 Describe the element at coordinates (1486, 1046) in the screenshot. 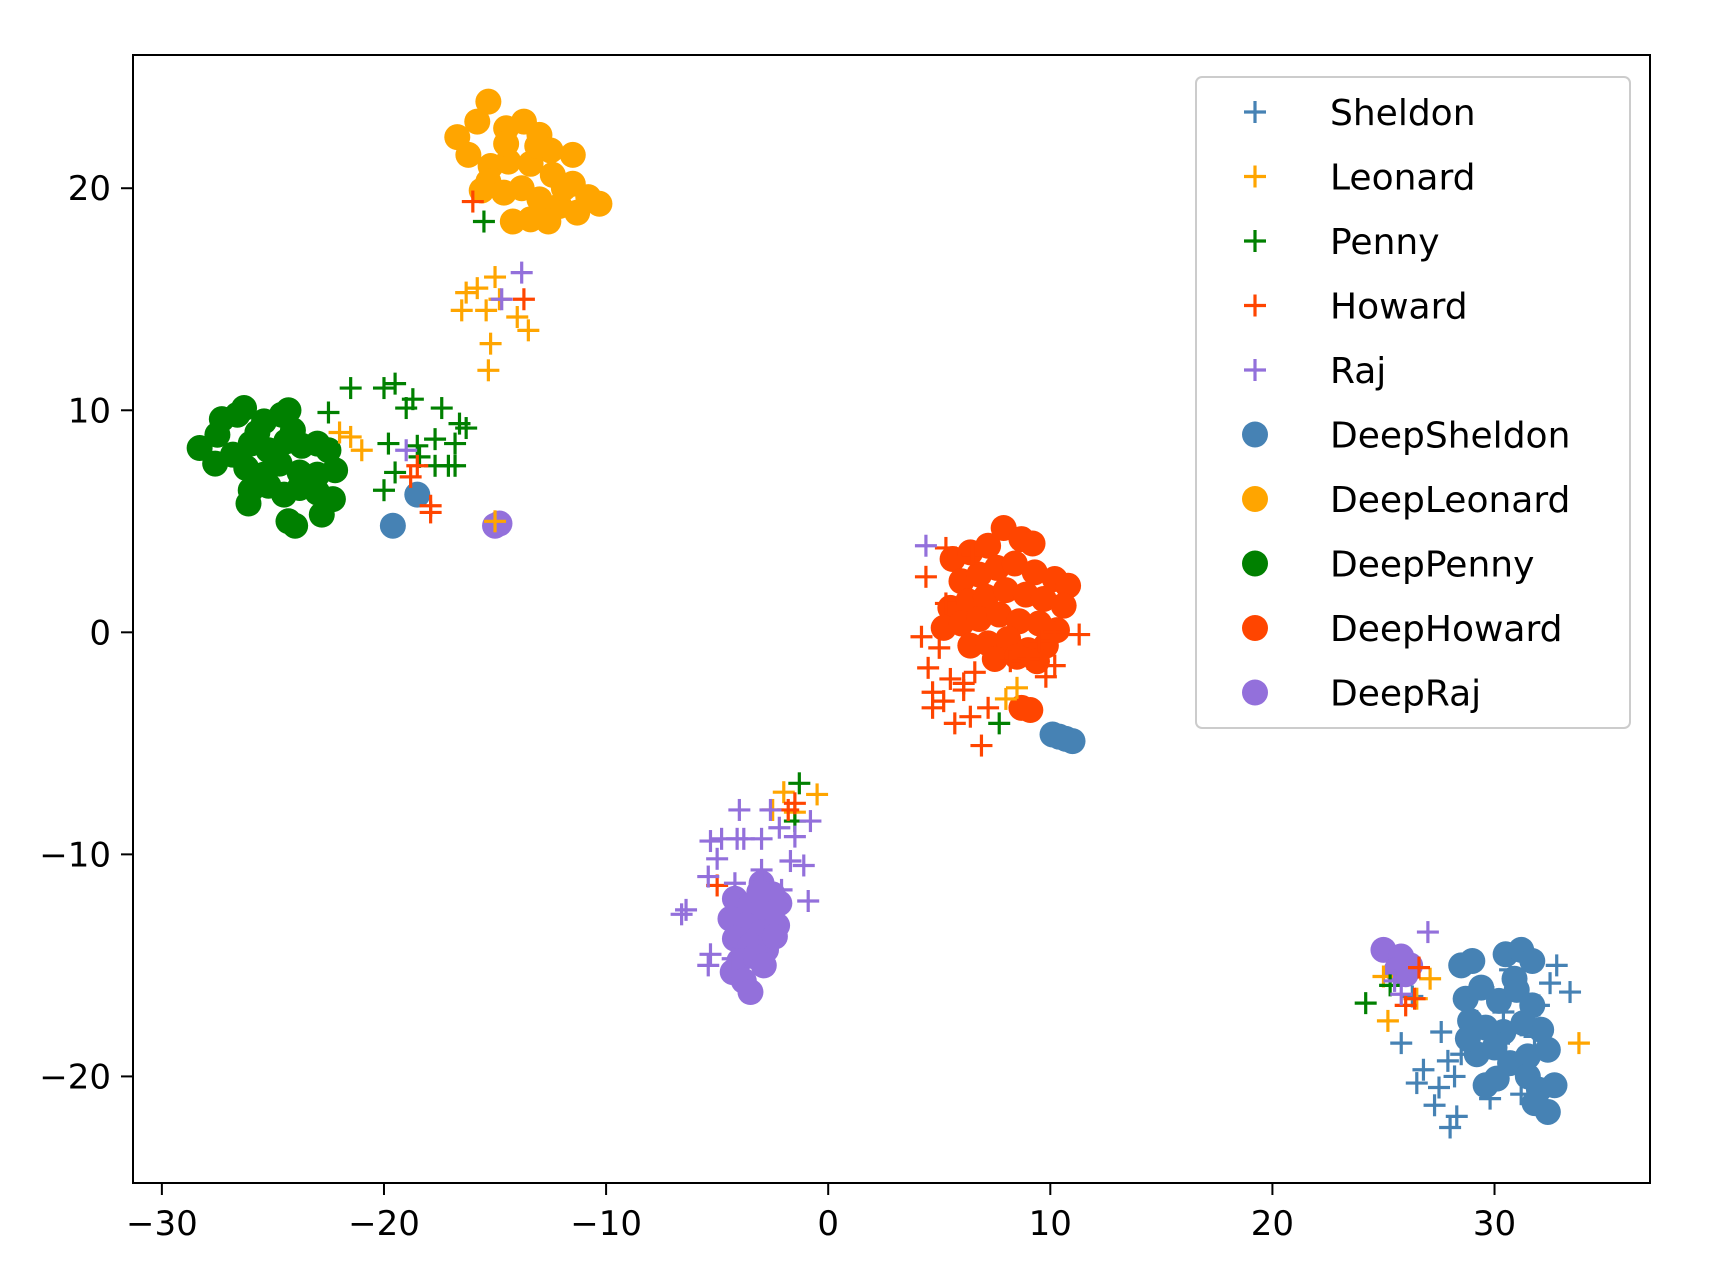

I see `series-sheldon` at that location.